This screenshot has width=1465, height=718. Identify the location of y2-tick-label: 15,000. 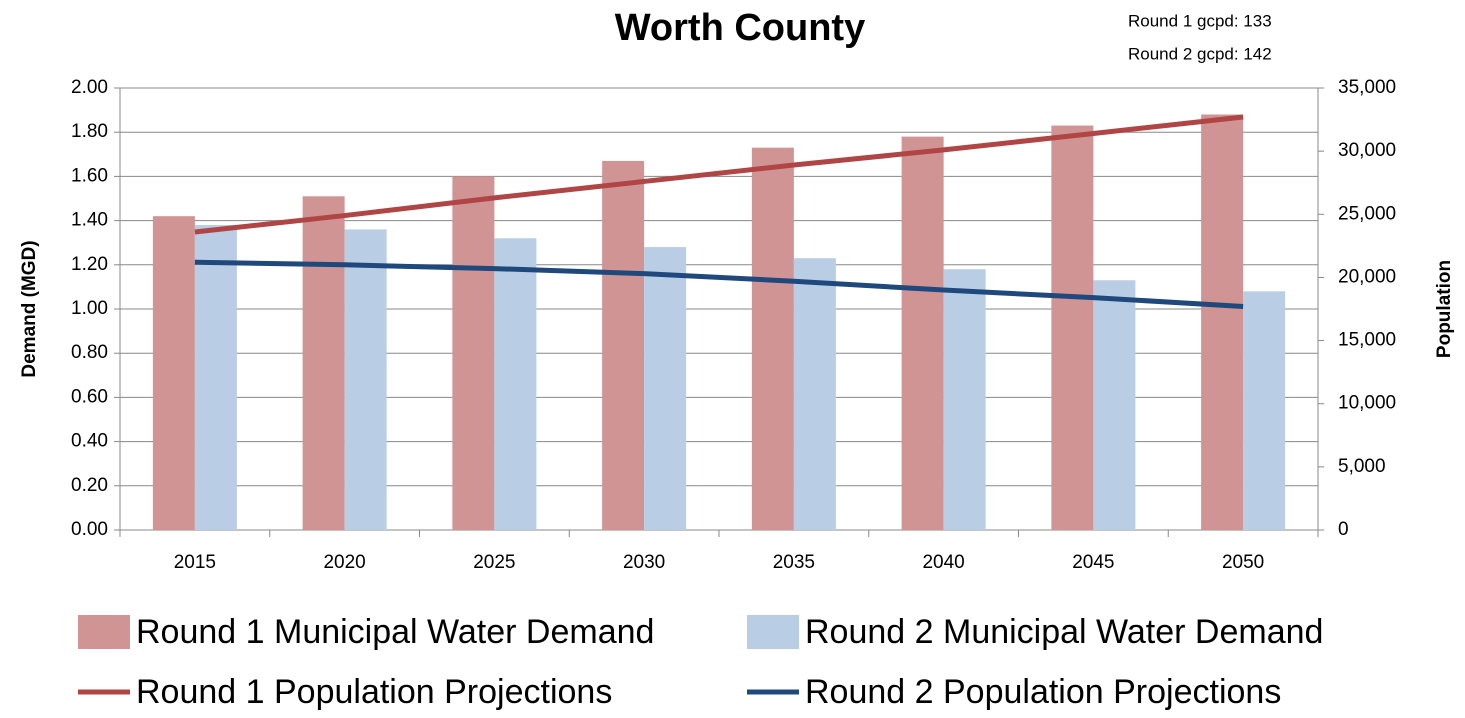
(1367, 340).